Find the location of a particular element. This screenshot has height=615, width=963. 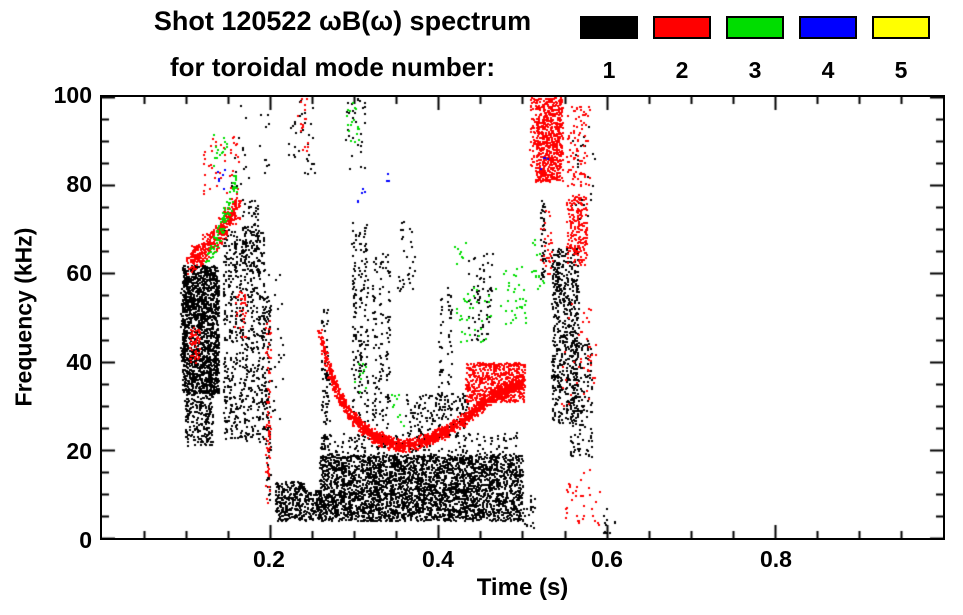

y-axis-label: Frequency (kHz) is located at coordinates (23, 317).